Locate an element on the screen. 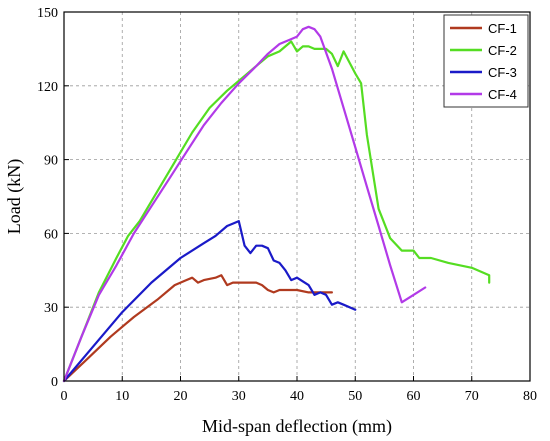  y-tick-label: 30 is located at coordinates (51, 308).